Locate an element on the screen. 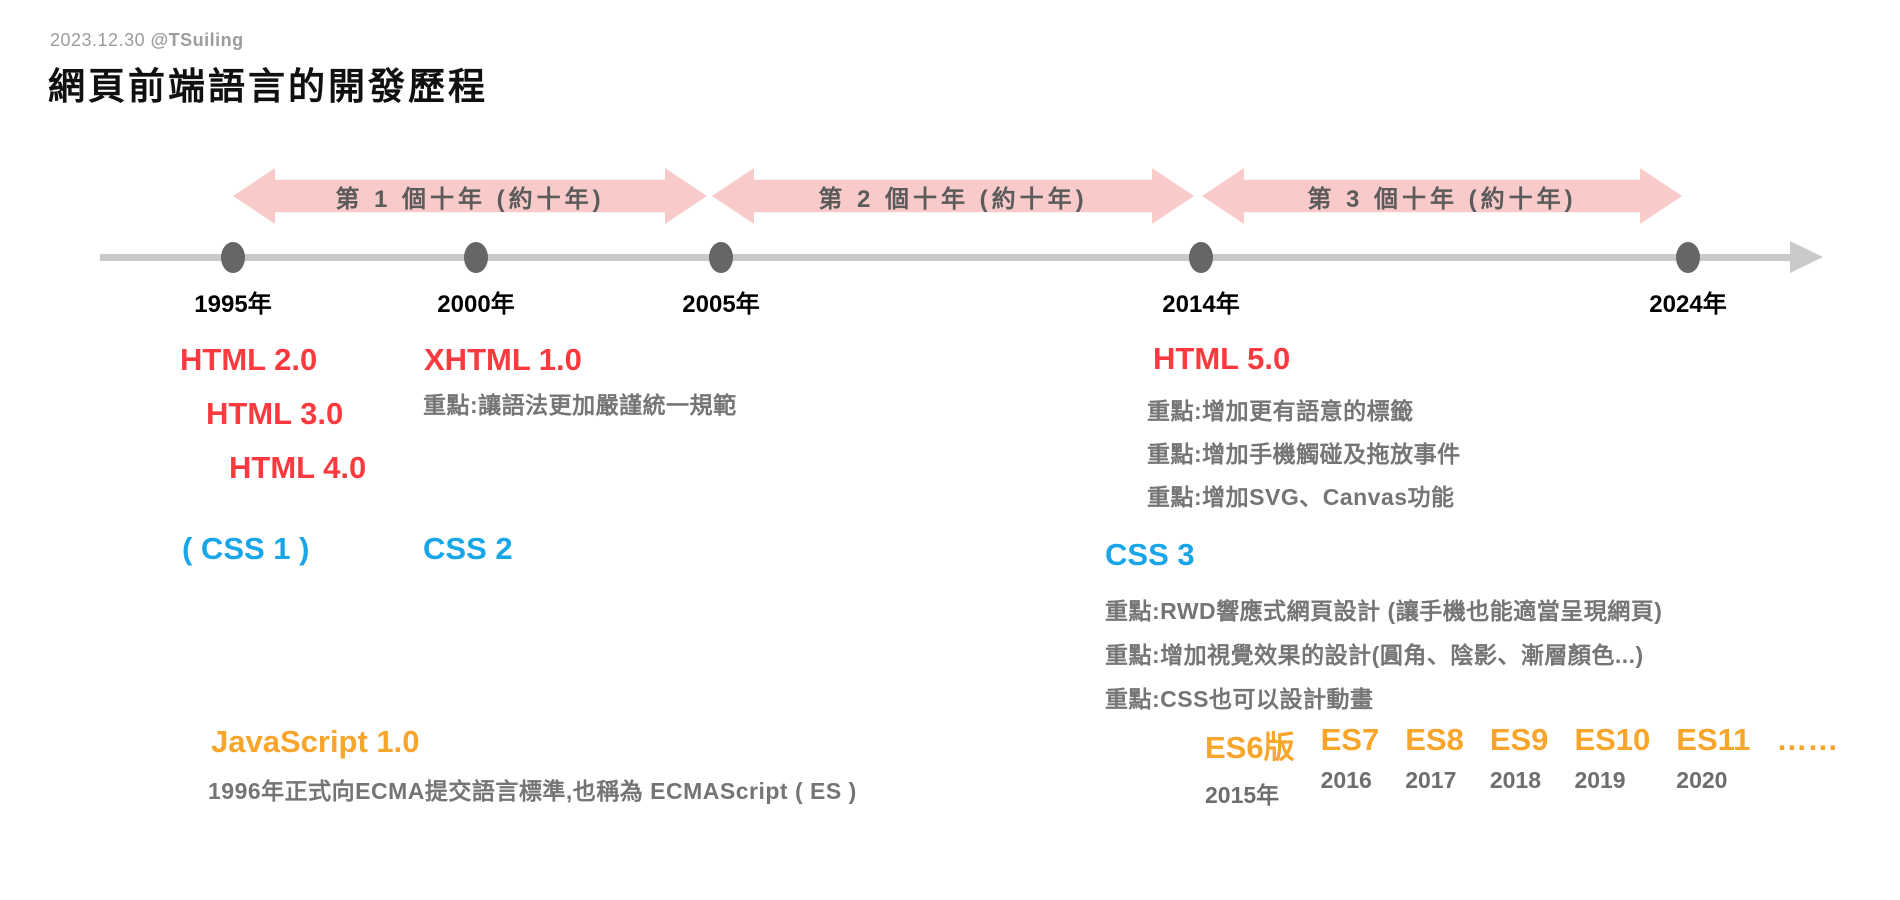 The height and width of the screenshot is (900, 1900). year-label-2005: 2005年 is located at coordinates (721, 304).